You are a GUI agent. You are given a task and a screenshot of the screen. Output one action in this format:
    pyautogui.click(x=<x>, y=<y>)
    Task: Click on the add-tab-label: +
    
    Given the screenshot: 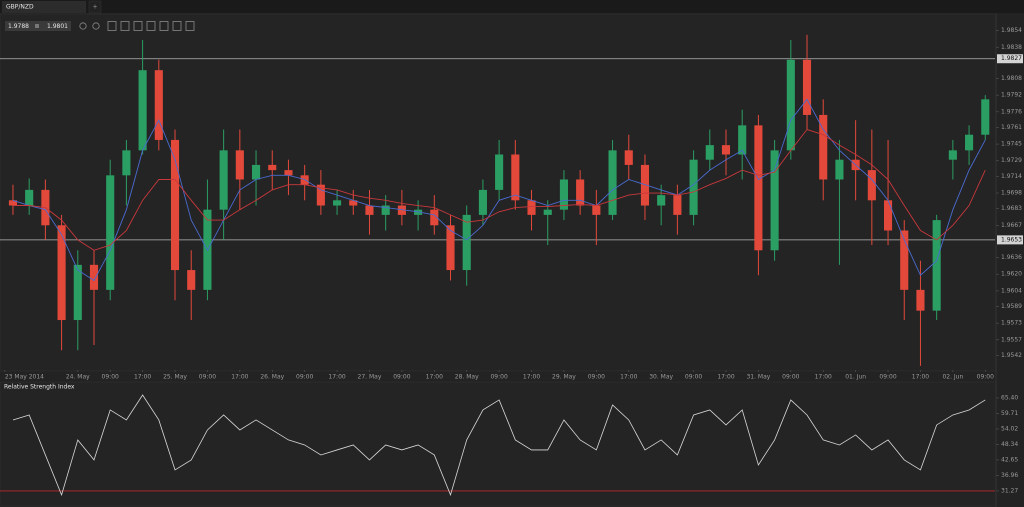 What is the action you would take?
    pyautogui.click(x=94, y=7)
    